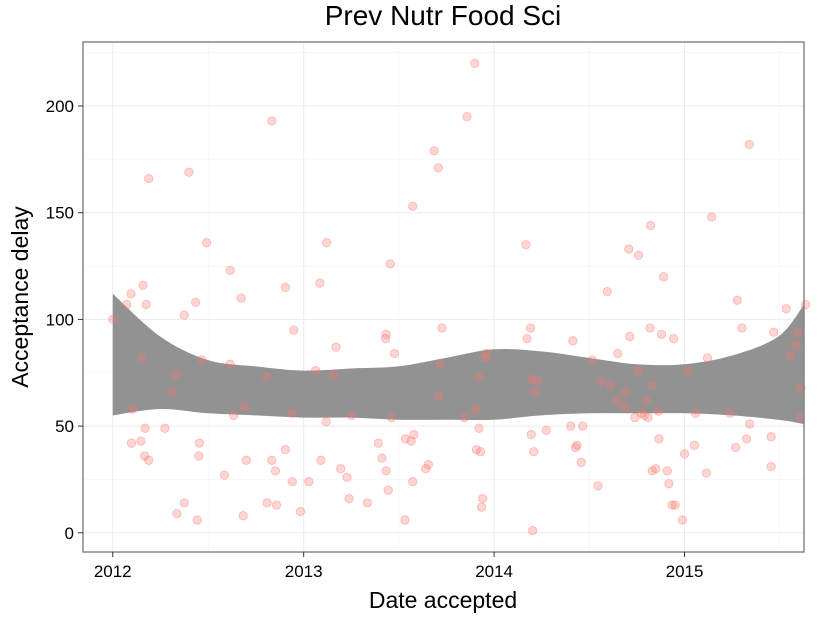 Image resolution: width=825 pixels, height=618 pixels. Describe the element at coordinates (60, 319) in the screenshot. I see `y-tick-label: 100` at that location.